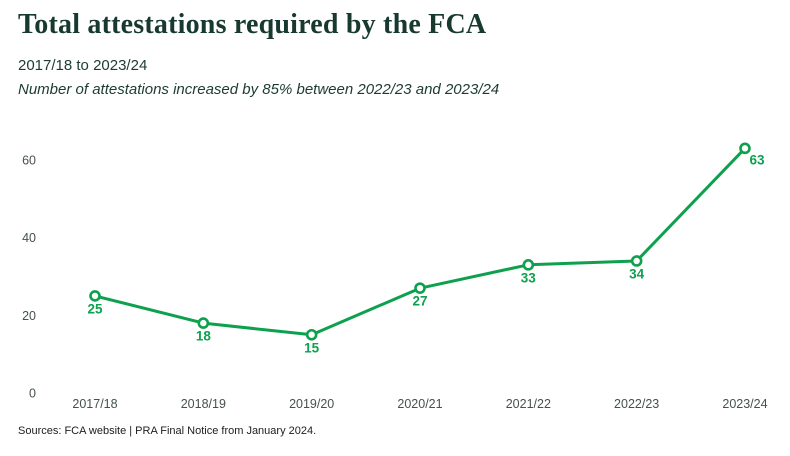 The width and height of the screenshot is (790, 456). What do you see at coordinates (528, 404) in the screenshot?
I see `x-axis-label: 2021/22` at bounding box center [528, 404].